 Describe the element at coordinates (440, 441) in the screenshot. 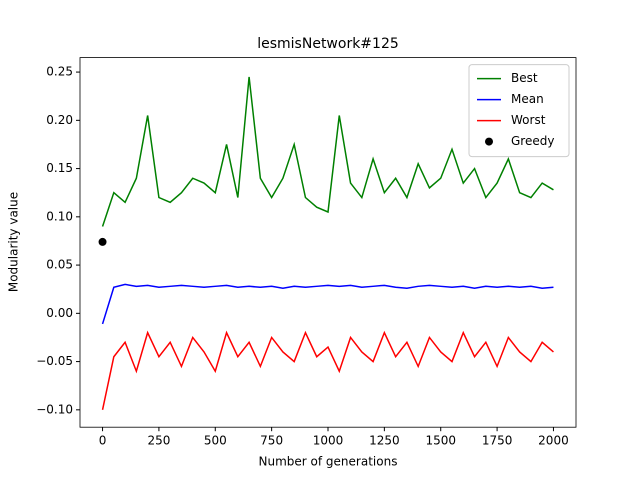

I see `x-tick-label: 1500` at that location.